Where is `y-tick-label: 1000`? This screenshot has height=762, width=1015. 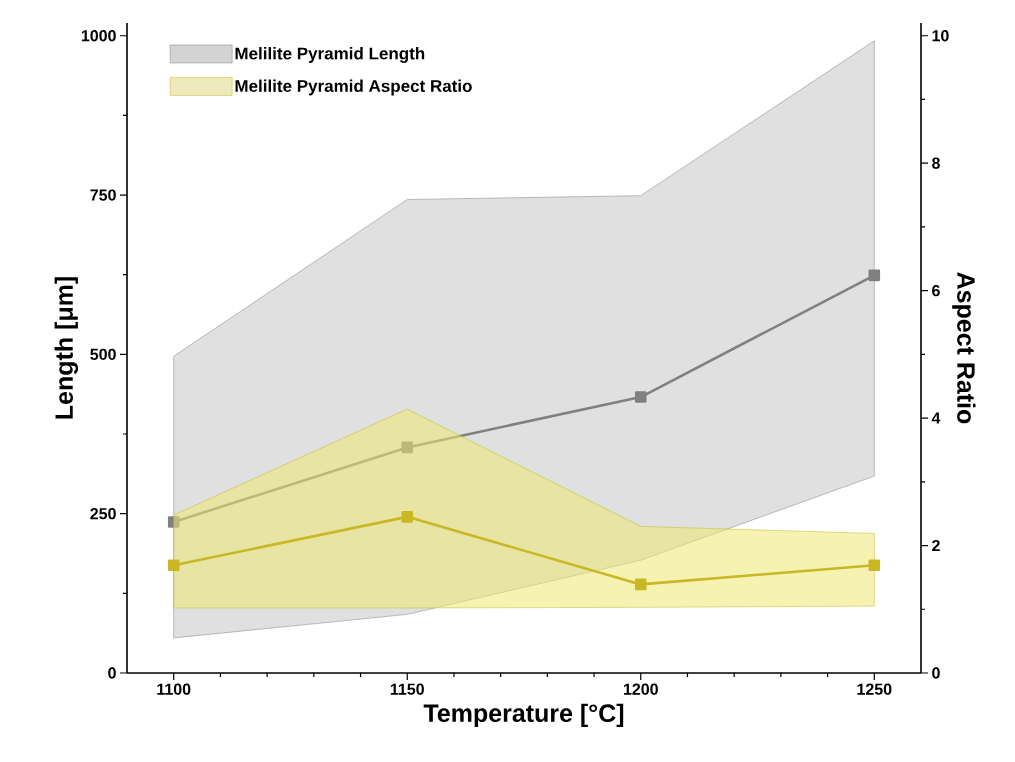 y-tick-label: 1000 is located at coordinates (98, 36).